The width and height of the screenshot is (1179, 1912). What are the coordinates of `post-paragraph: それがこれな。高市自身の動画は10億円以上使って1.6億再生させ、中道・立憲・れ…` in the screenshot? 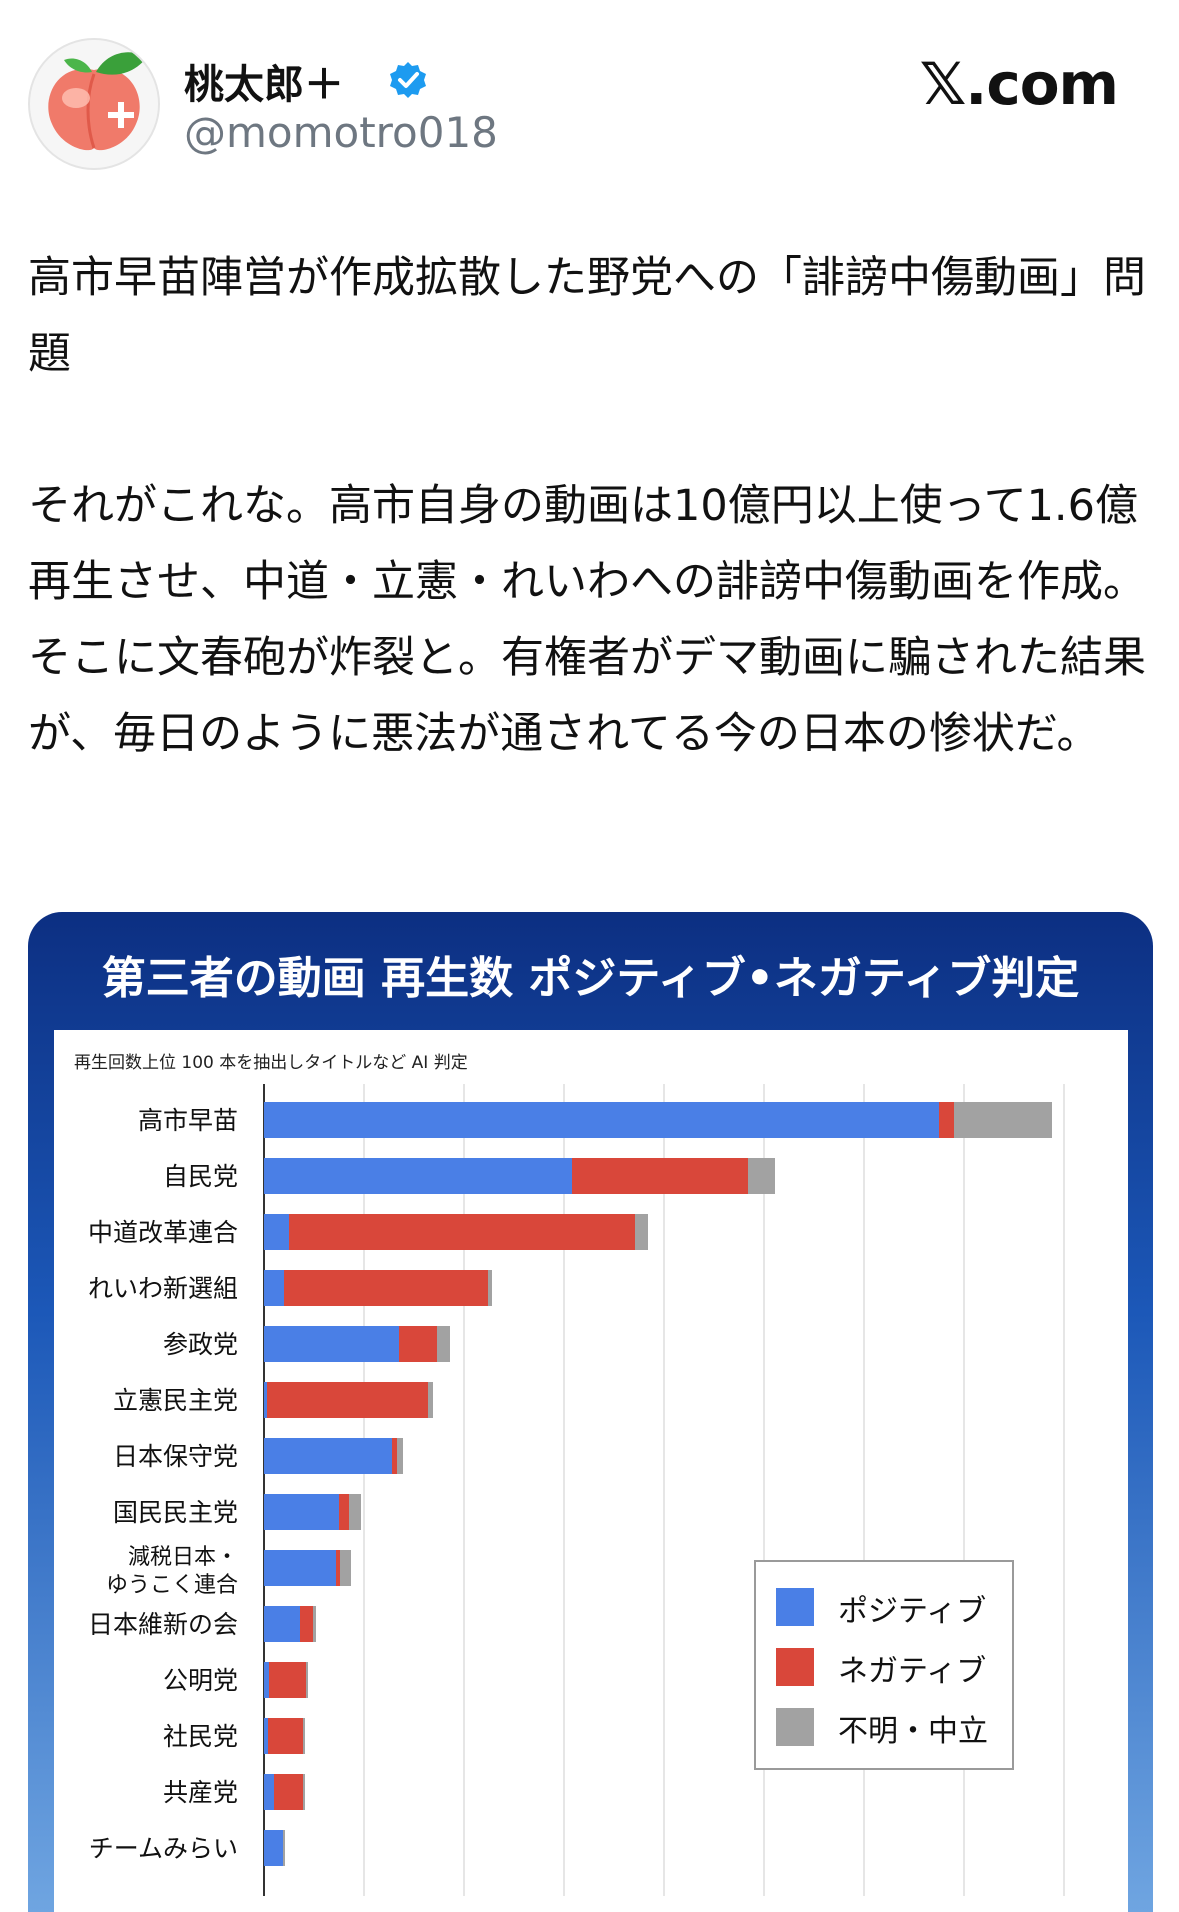 It's located at (587, 620).